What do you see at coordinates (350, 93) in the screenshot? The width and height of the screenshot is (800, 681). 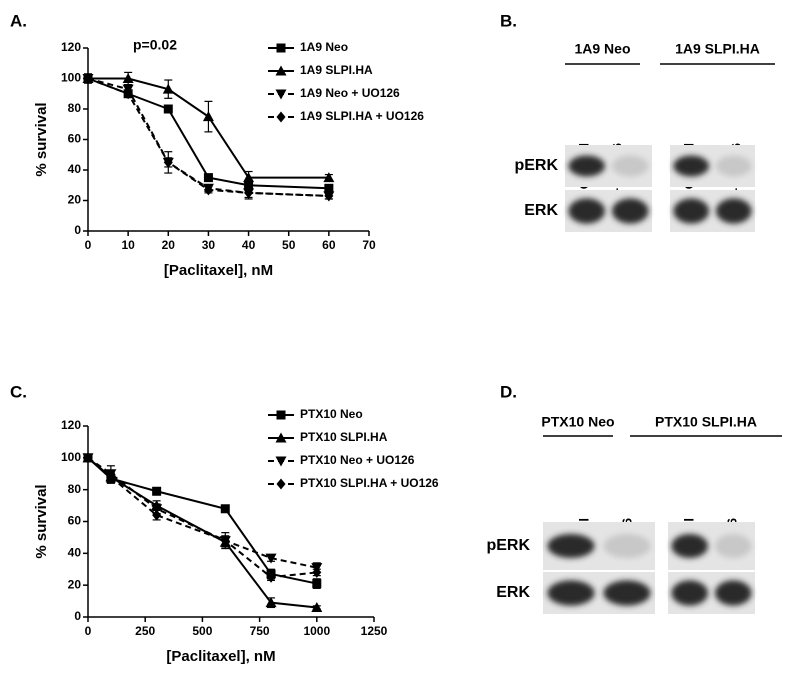 I see `legend-label: 1A9 Neo + UO126` at bounding box center [350, 93].